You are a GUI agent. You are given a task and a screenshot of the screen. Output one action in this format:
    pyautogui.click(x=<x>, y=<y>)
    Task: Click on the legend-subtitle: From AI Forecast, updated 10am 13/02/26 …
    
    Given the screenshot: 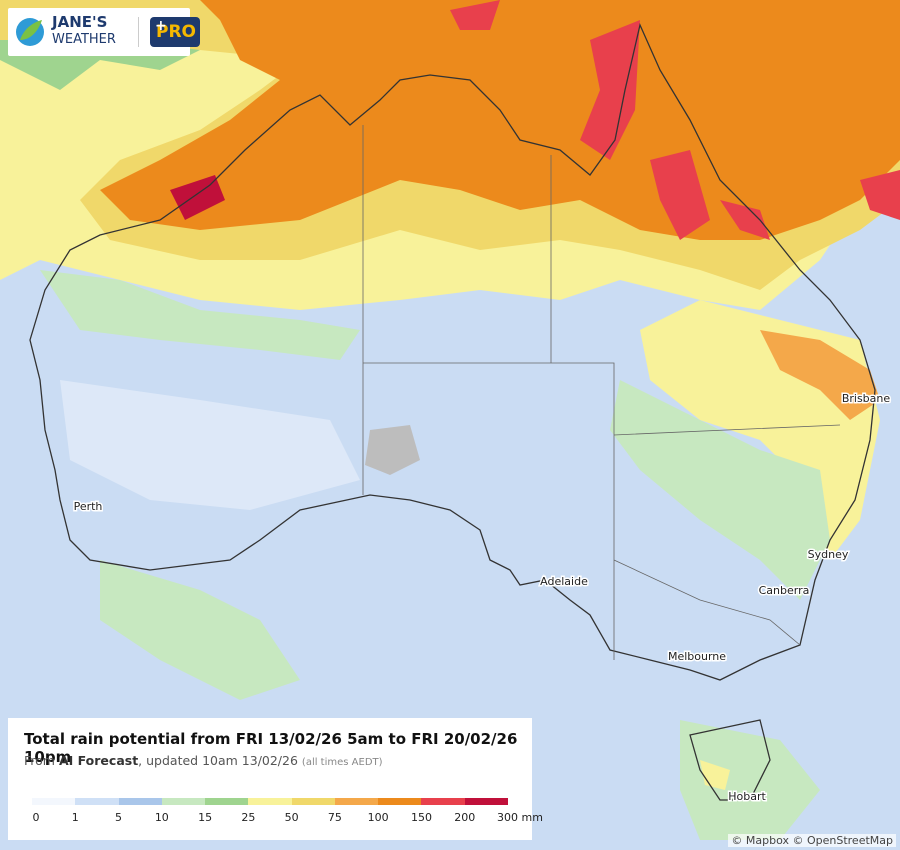 What is the action you would take?
    pyautogui.click(x=203, y=760)
    